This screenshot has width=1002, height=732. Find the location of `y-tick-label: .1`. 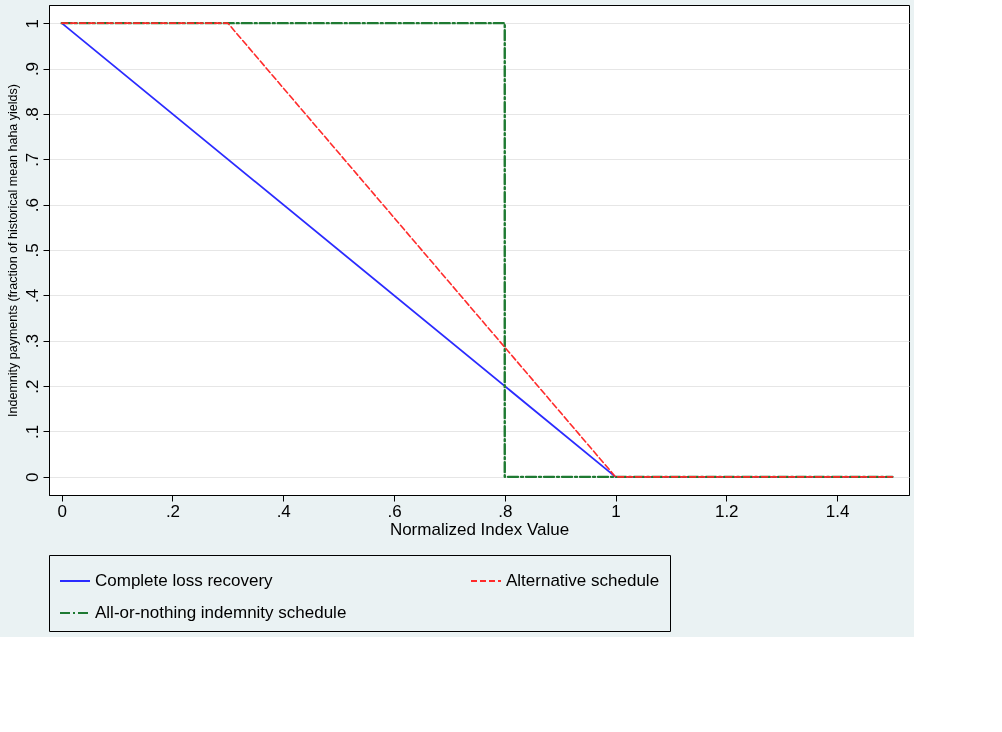

y-tick-label: .1 is located at coordinates (32, 432).